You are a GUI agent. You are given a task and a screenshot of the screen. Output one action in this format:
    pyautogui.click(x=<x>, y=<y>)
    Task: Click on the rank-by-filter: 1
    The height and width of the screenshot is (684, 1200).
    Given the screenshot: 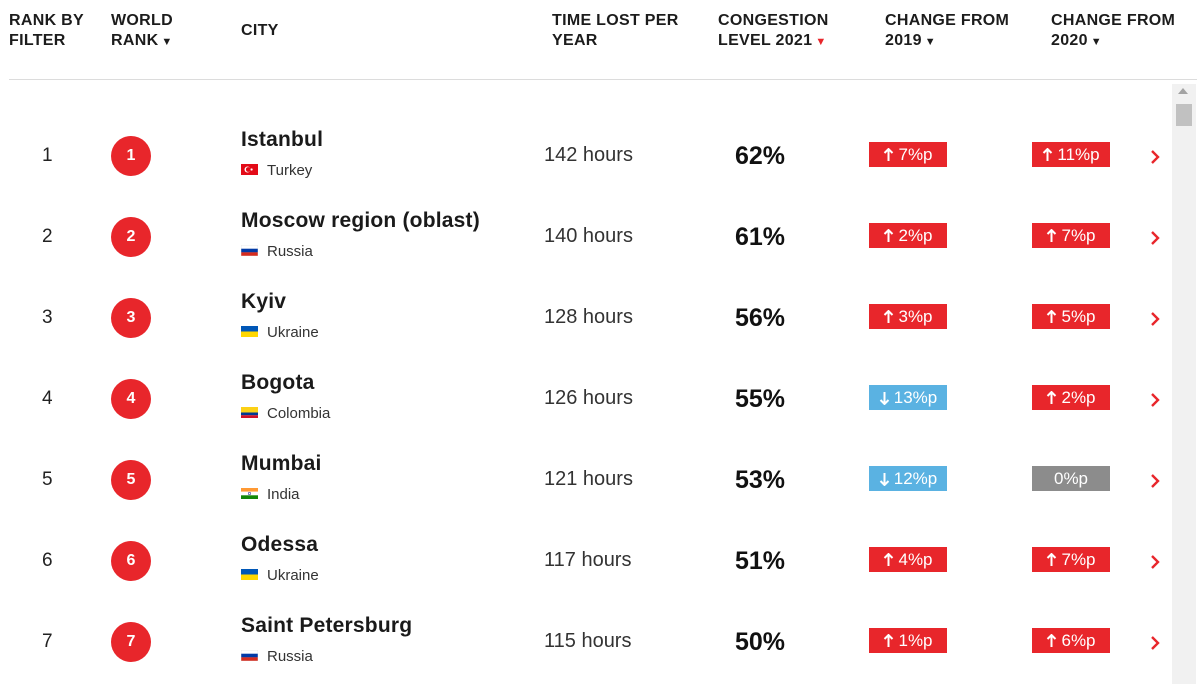 What is the action you would take?
    pyautogui.click(x=47, y=155)
    